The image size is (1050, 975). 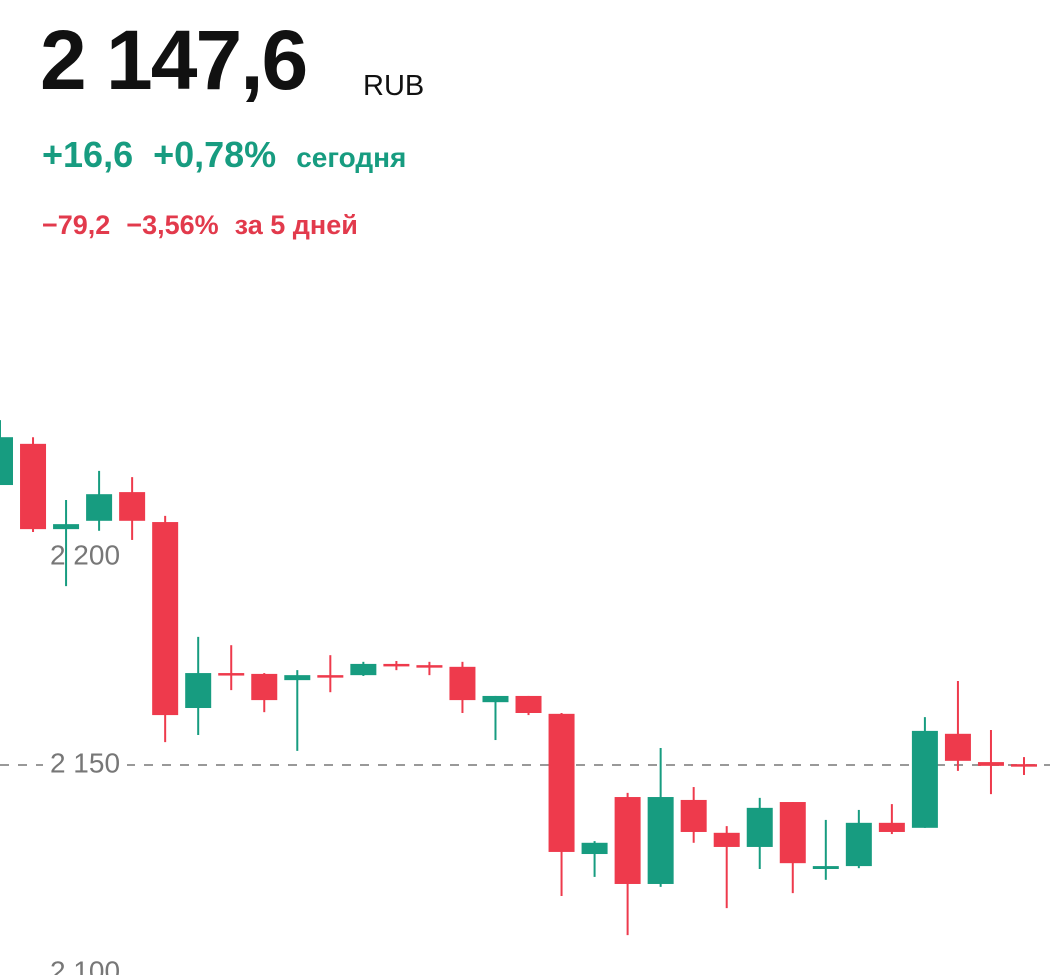 I want to click on change: −79,2, so click(x=76, y=225).